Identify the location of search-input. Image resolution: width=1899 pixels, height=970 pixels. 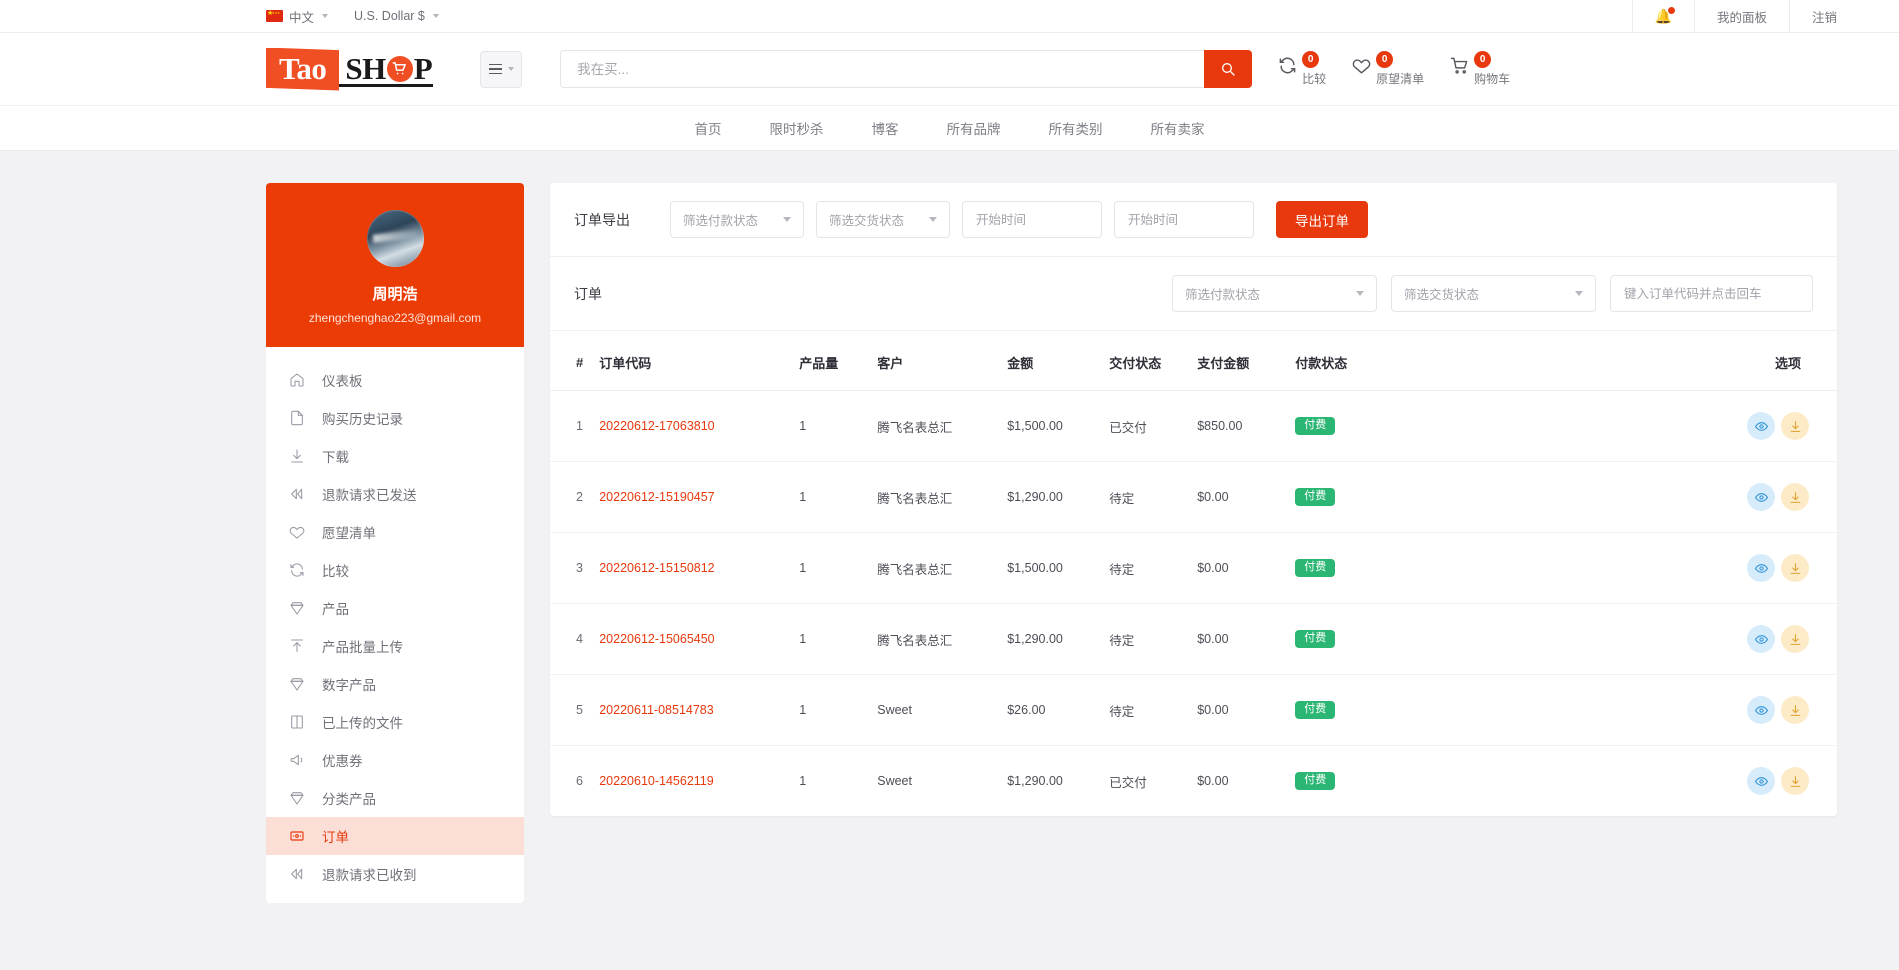
(882, 69).